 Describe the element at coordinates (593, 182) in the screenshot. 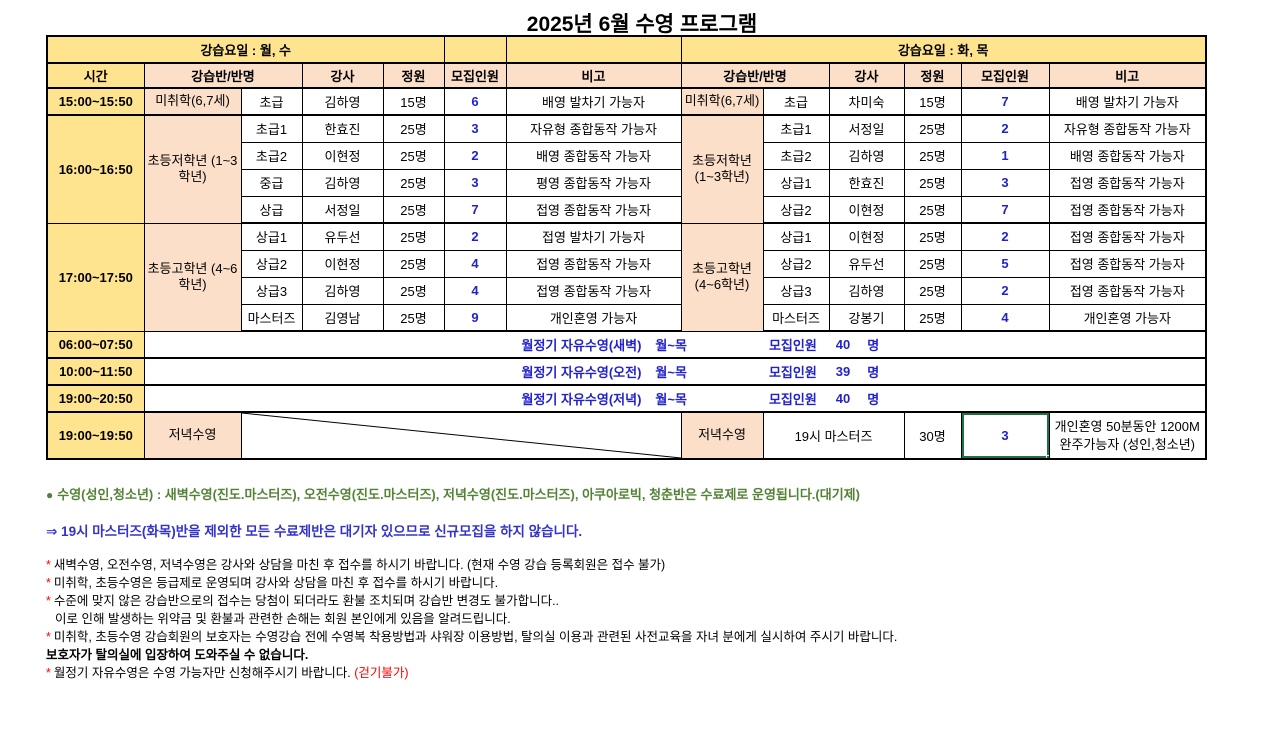

I see `note-cell: 평영 종합동작 가능자` at that location.